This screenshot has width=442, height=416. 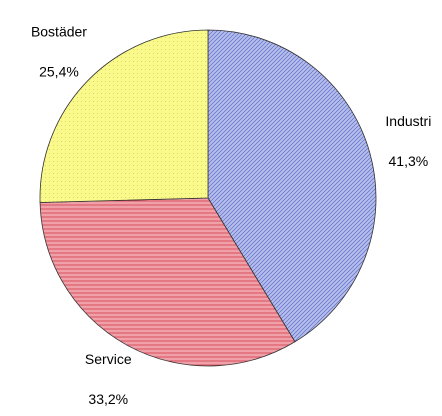 I want to click on slice-label: Bostäder, so click(x=59, y=32).